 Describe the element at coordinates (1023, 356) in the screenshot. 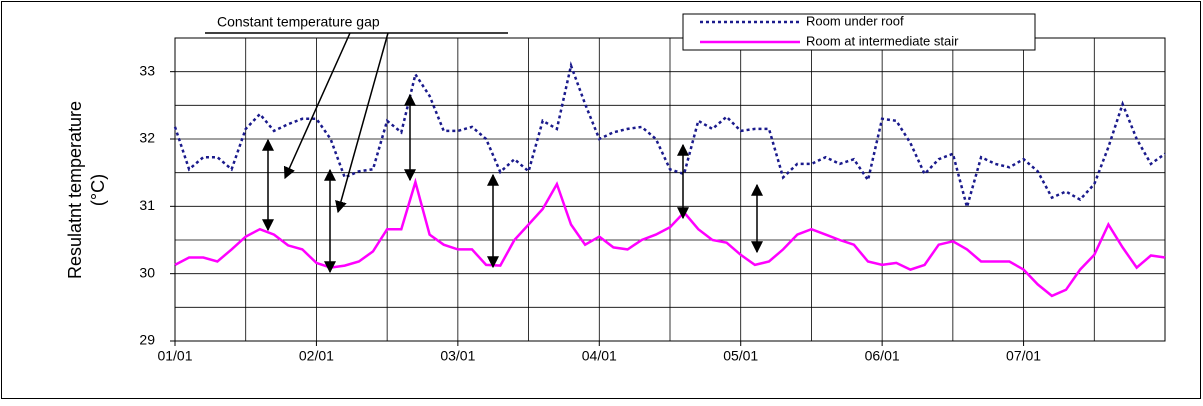

I see `x-tick-label: 07/01` at that location.